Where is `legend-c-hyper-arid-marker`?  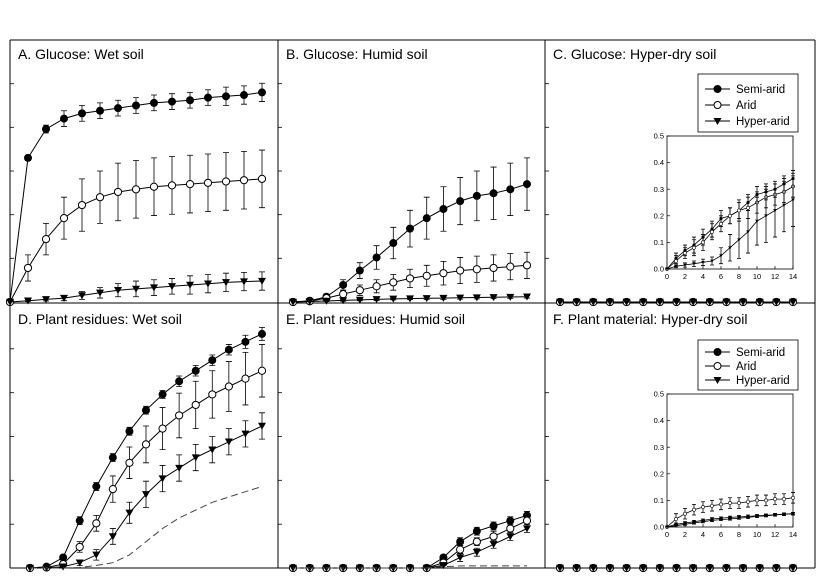
legend-c-hyper-arid-marker is located at coordinates (717, 121).